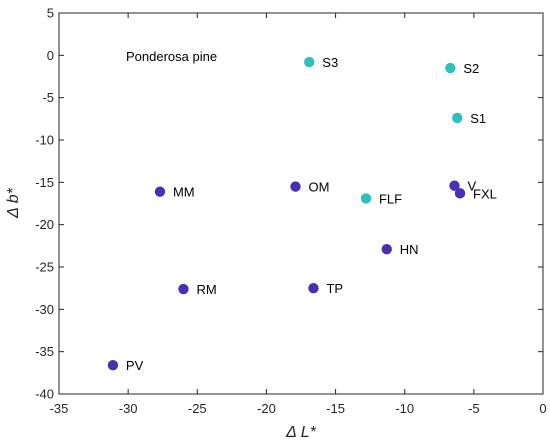  I want to click on data-point-flf, so click(366, 198).